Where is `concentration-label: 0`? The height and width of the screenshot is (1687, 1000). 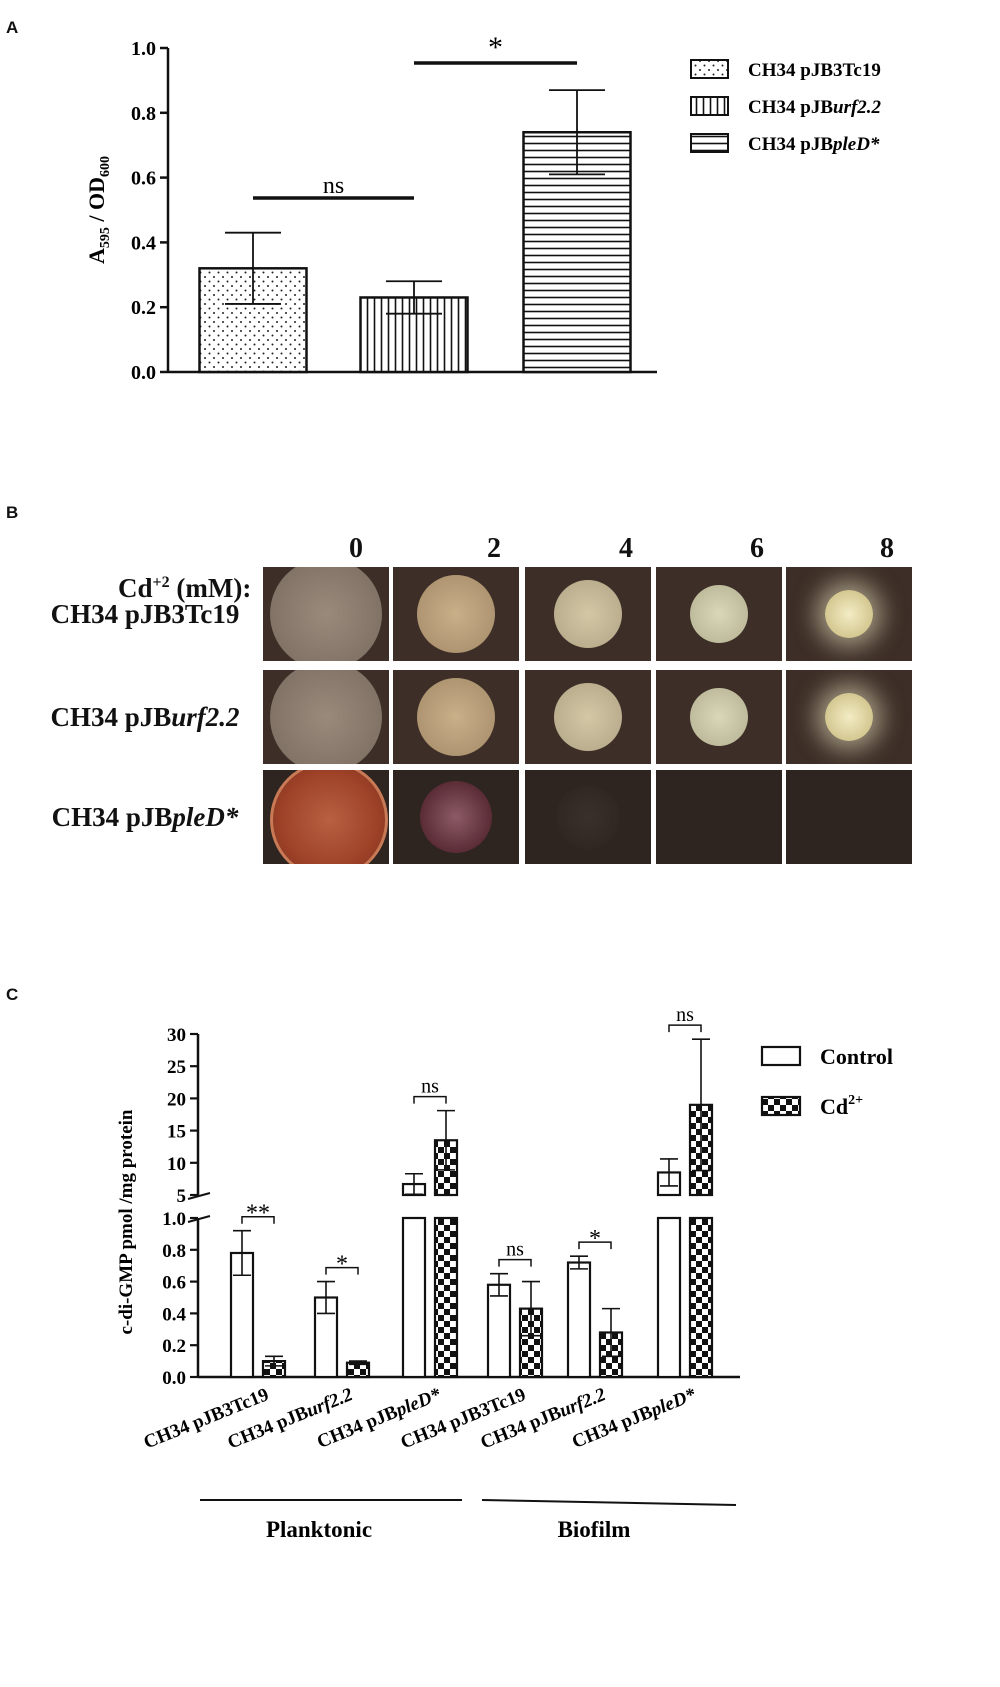
concentration-label: 0 is located at coordinates (356, 548).